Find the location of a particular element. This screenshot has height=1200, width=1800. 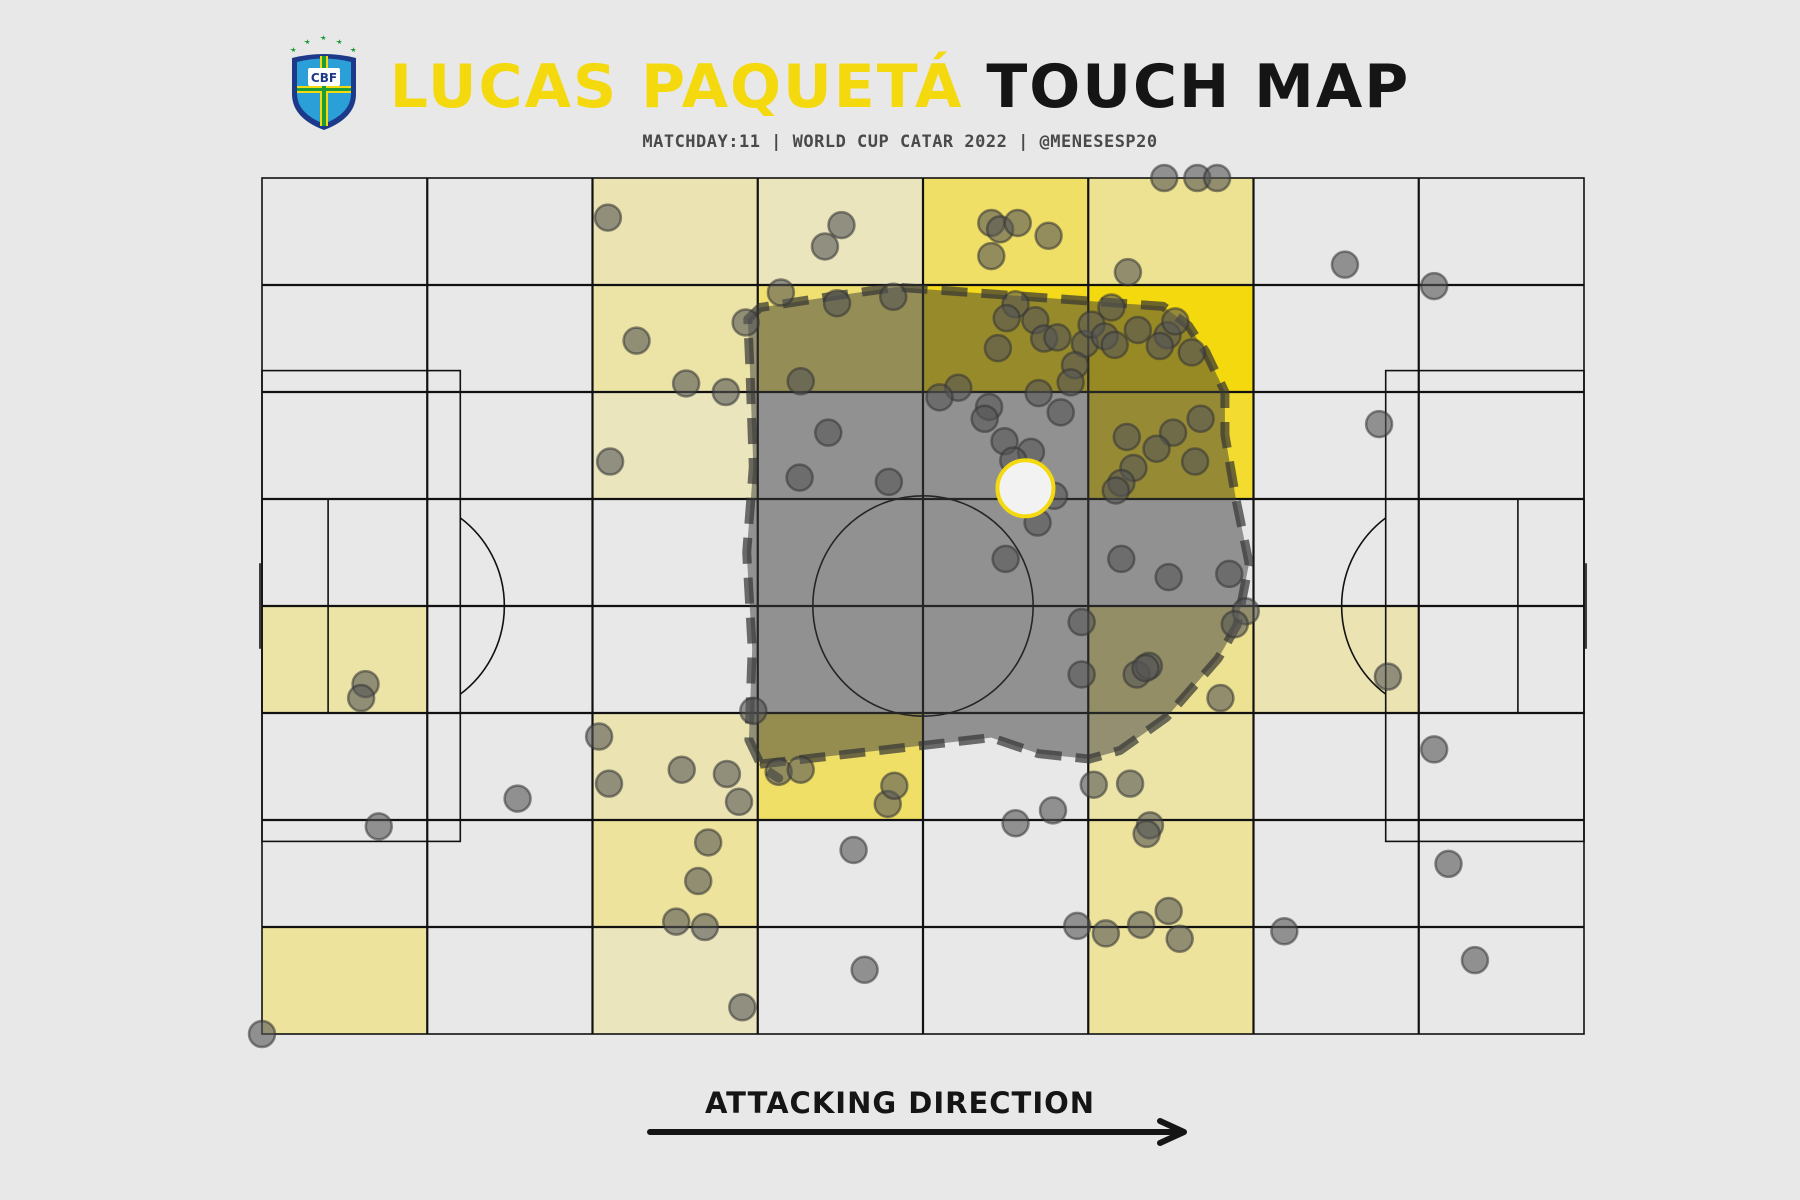

title-rest: TOUCH MAP is located at coordinates (1198, 87).